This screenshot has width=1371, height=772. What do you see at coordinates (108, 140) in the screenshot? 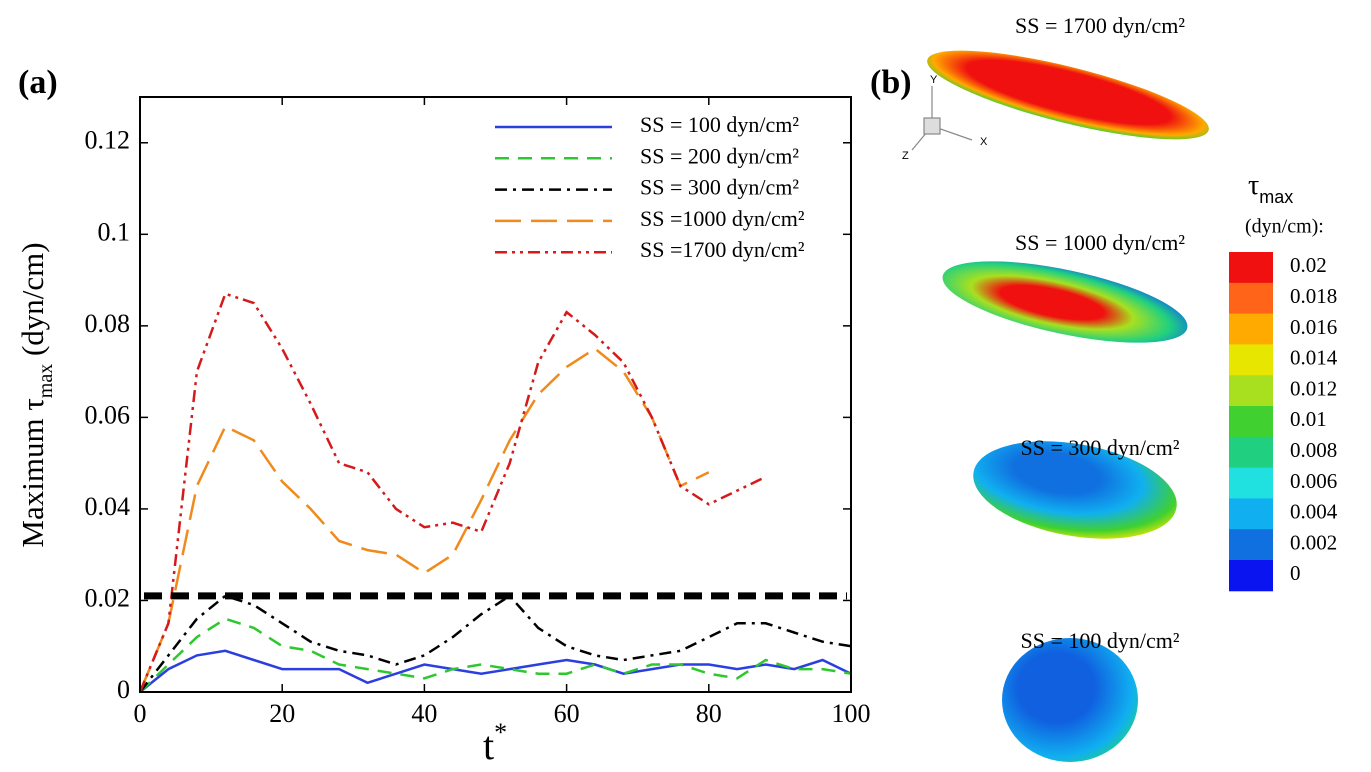
I see `y-tick-label: 0.12` at bounding box center [108, 140].